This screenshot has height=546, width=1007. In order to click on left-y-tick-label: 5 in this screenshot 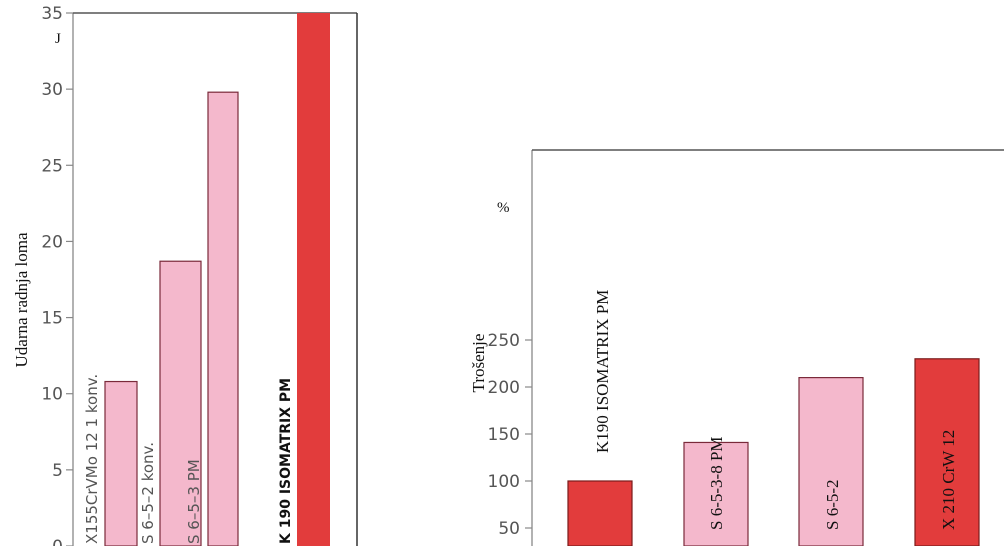, I will do `click(57, 471)`.